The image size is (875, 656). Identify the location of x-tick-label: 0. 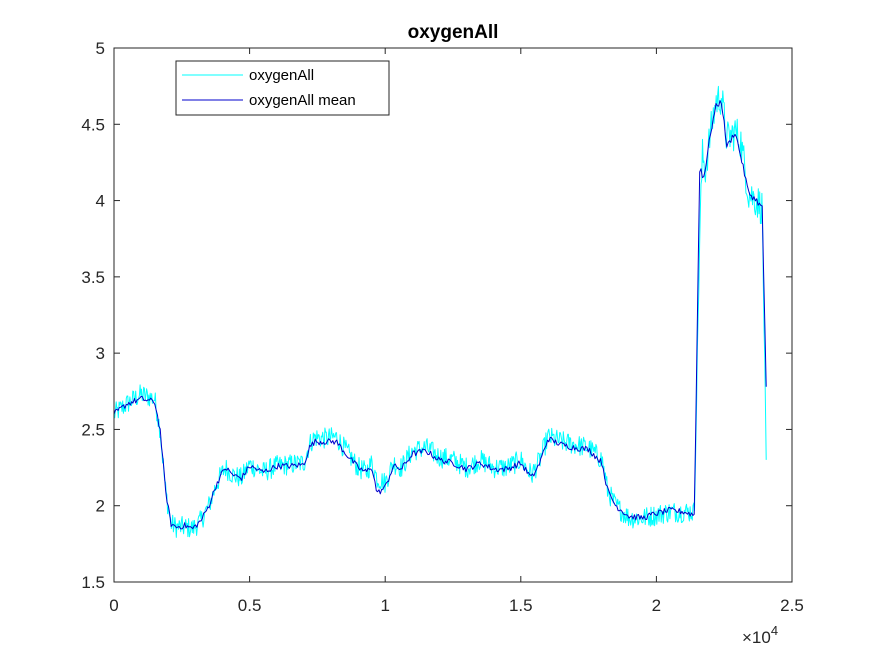
(113, 605).